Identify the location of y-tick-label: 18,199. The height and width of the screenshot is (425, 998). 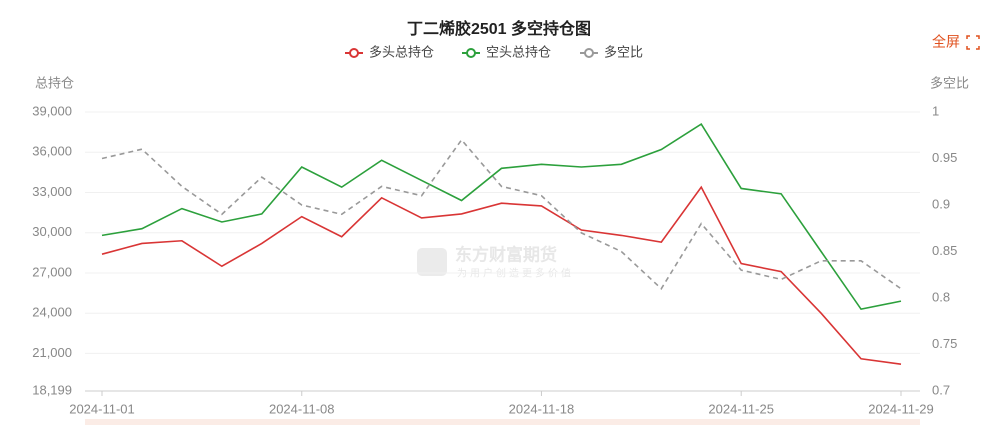
(52, 389).